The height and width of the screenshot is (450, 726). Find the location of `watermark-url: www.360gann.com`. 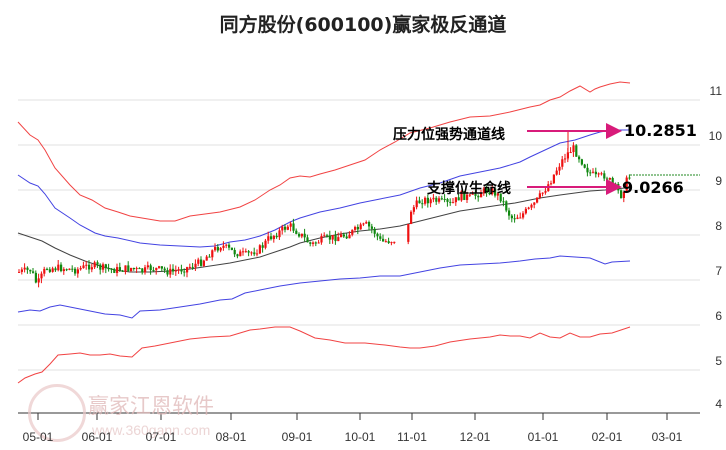

watermark-url: www.360gann.com is located at coordinates (151, 430).